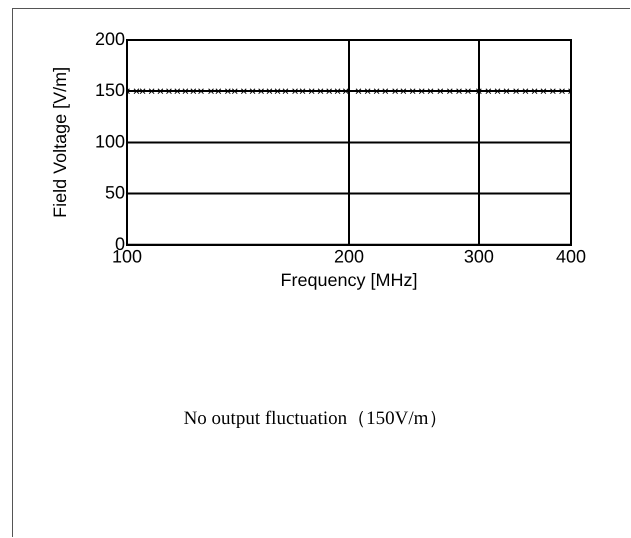 The height and width of the screenshot is (538, 631). What do you see at coordinates (114, 192) in the screenshot?
I see `y-tick-label: 50` at bounding box center [114, 192].